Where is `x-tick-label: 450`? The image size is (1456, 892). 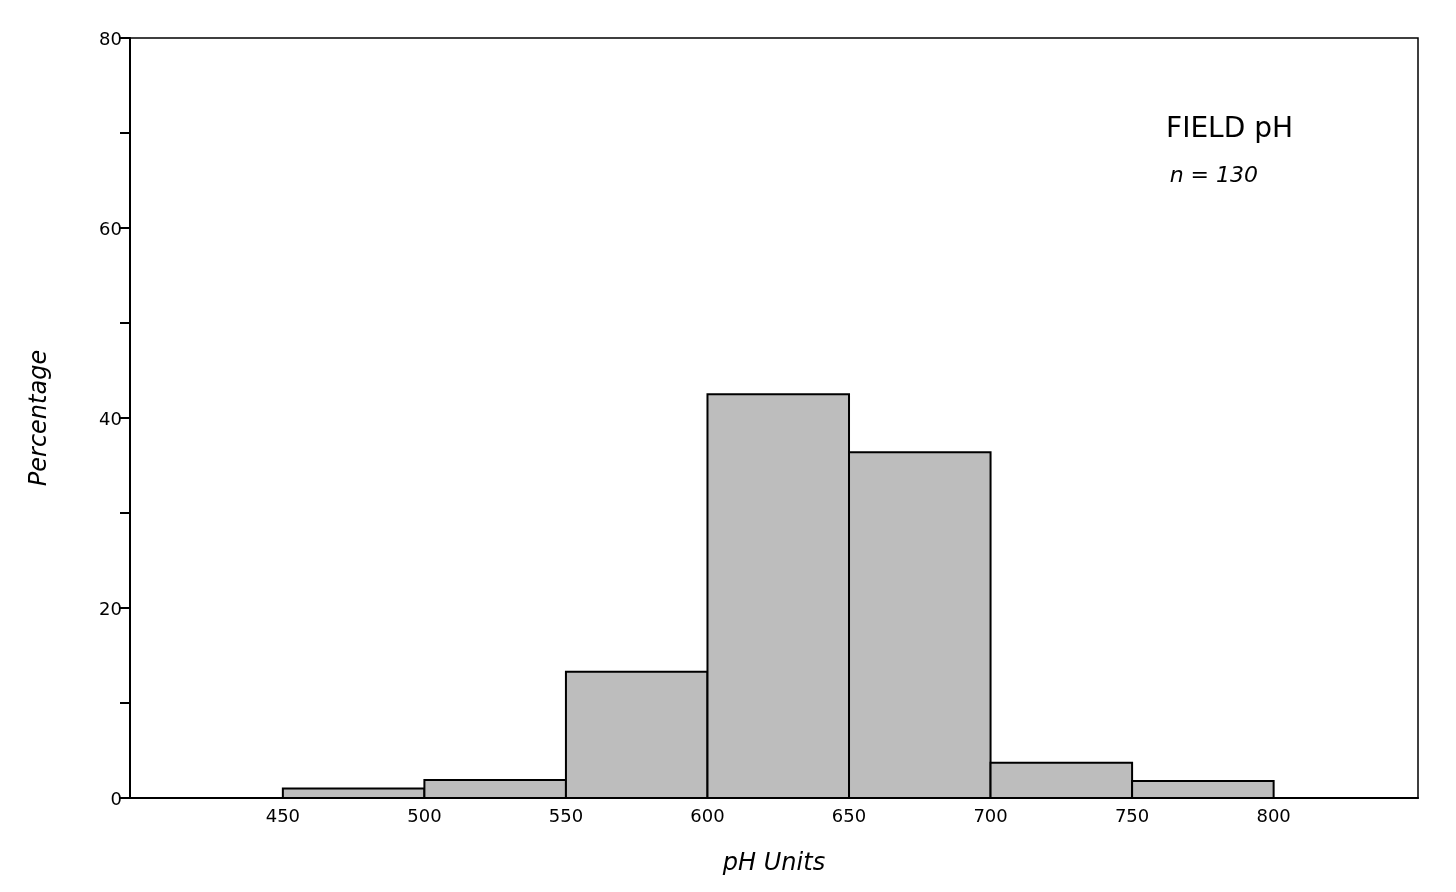 x-tick-label: 450 is located at coordinates (283, 815).